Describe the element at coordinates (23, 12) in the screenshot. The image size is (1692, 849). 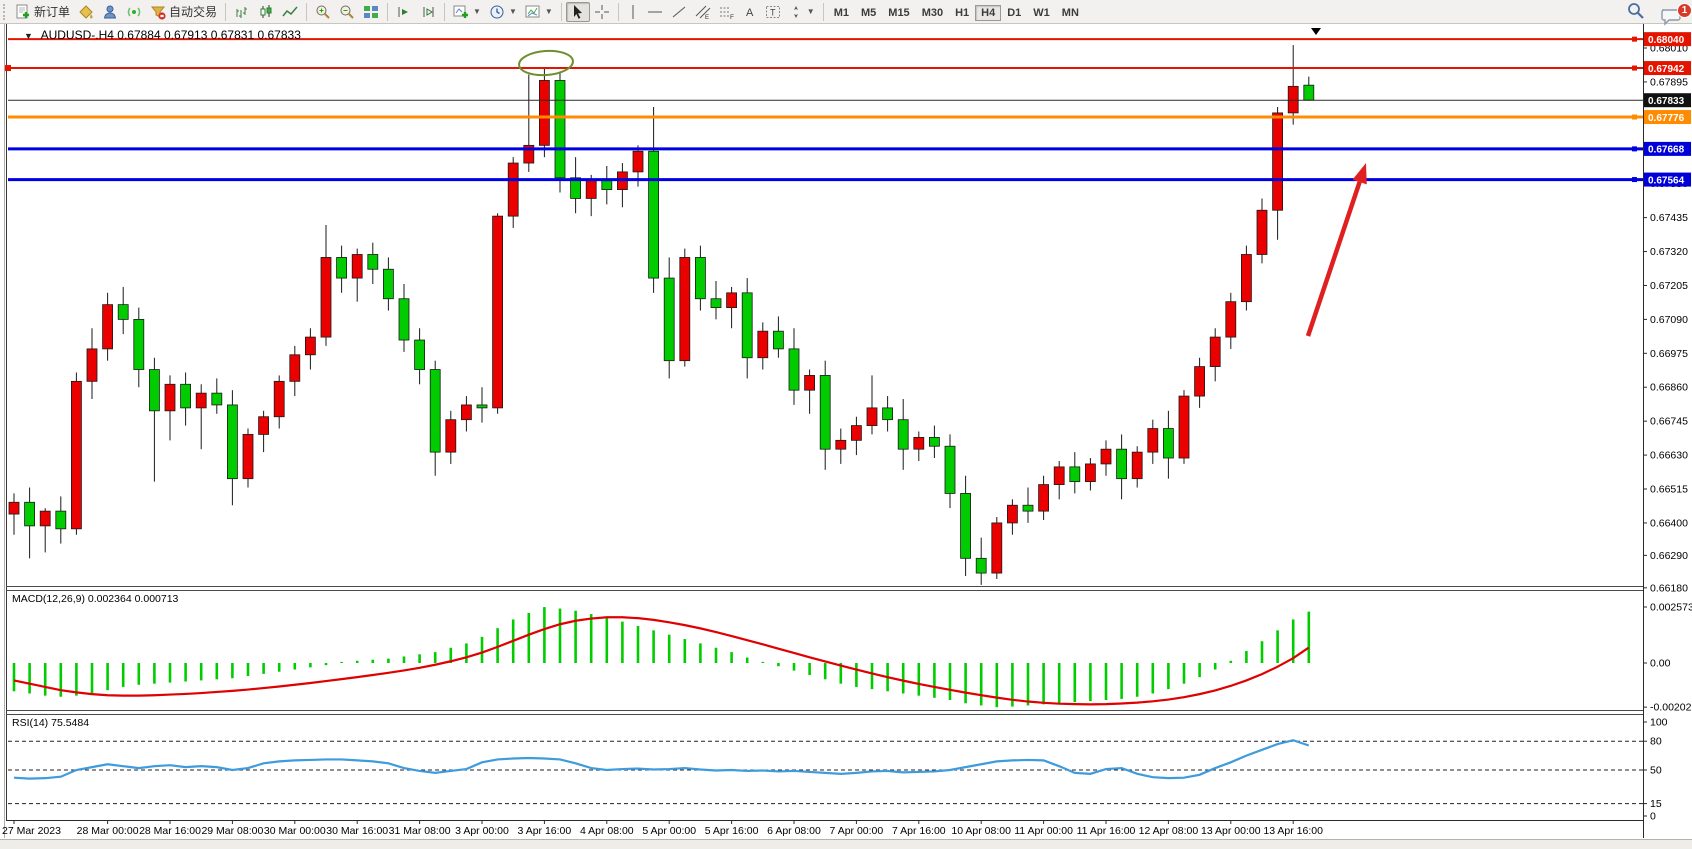
I see `new-order-icon` at that location.